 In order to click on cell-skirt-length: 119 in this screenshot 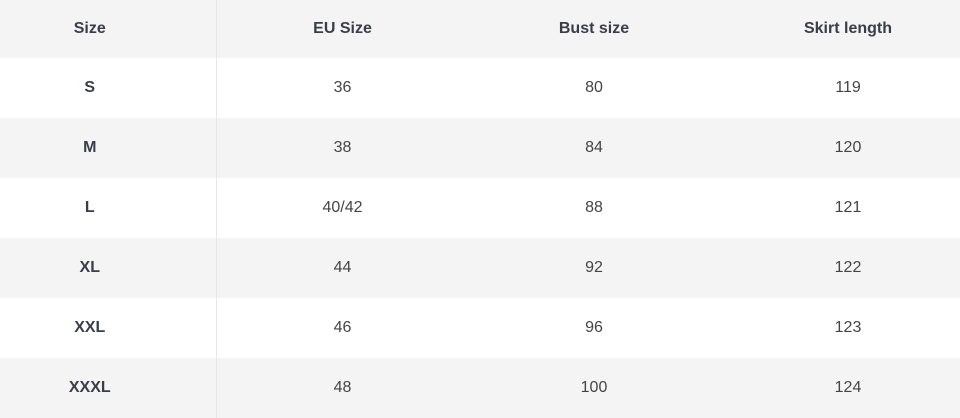, I will do `click(840, 88)`.